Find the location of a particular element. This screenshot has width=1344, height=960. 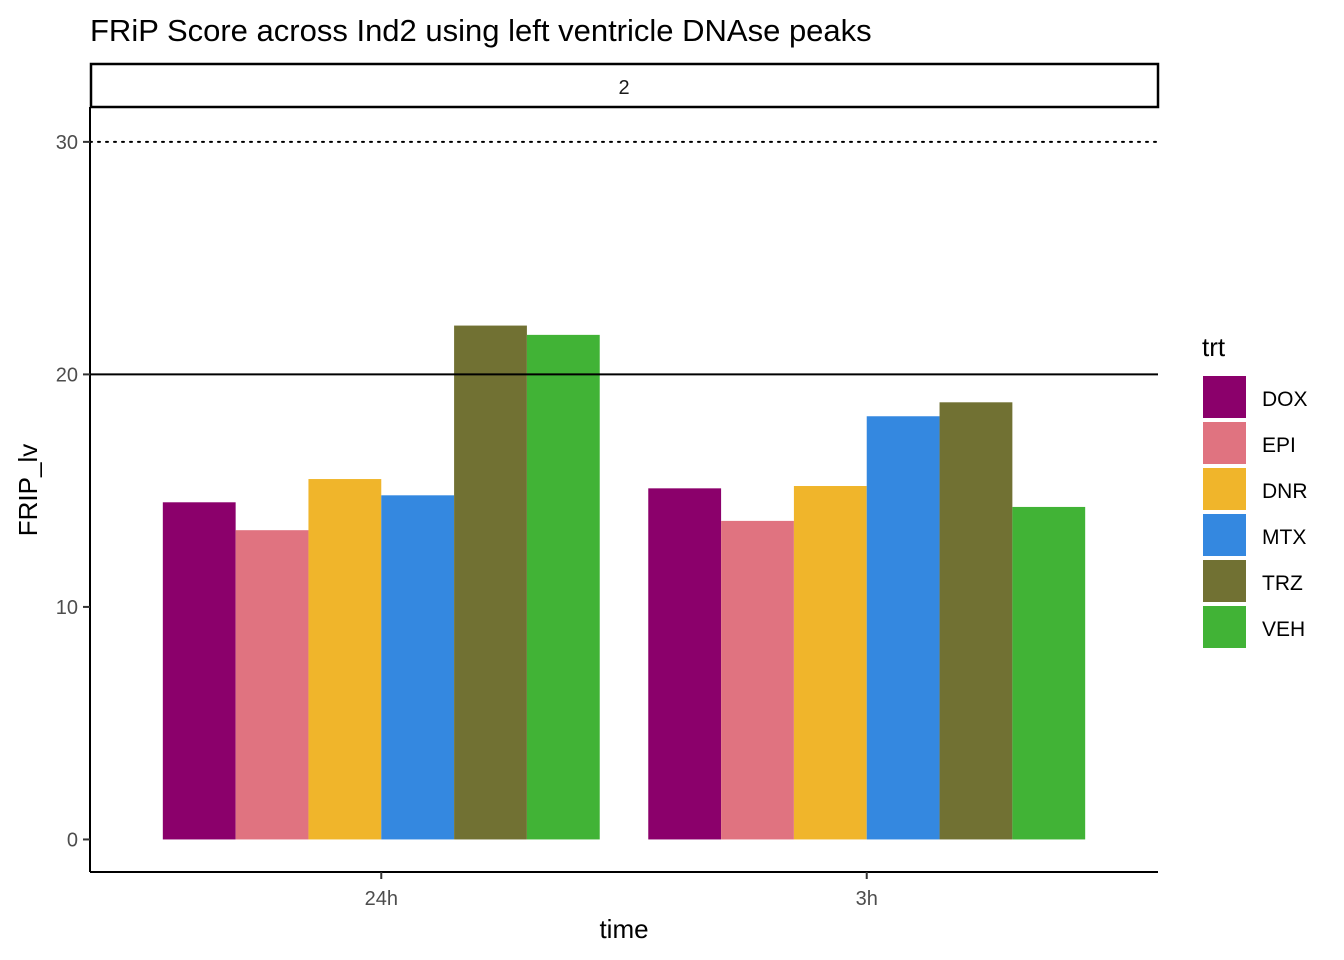

facet-strip-box is located at coordinates (624, 85).